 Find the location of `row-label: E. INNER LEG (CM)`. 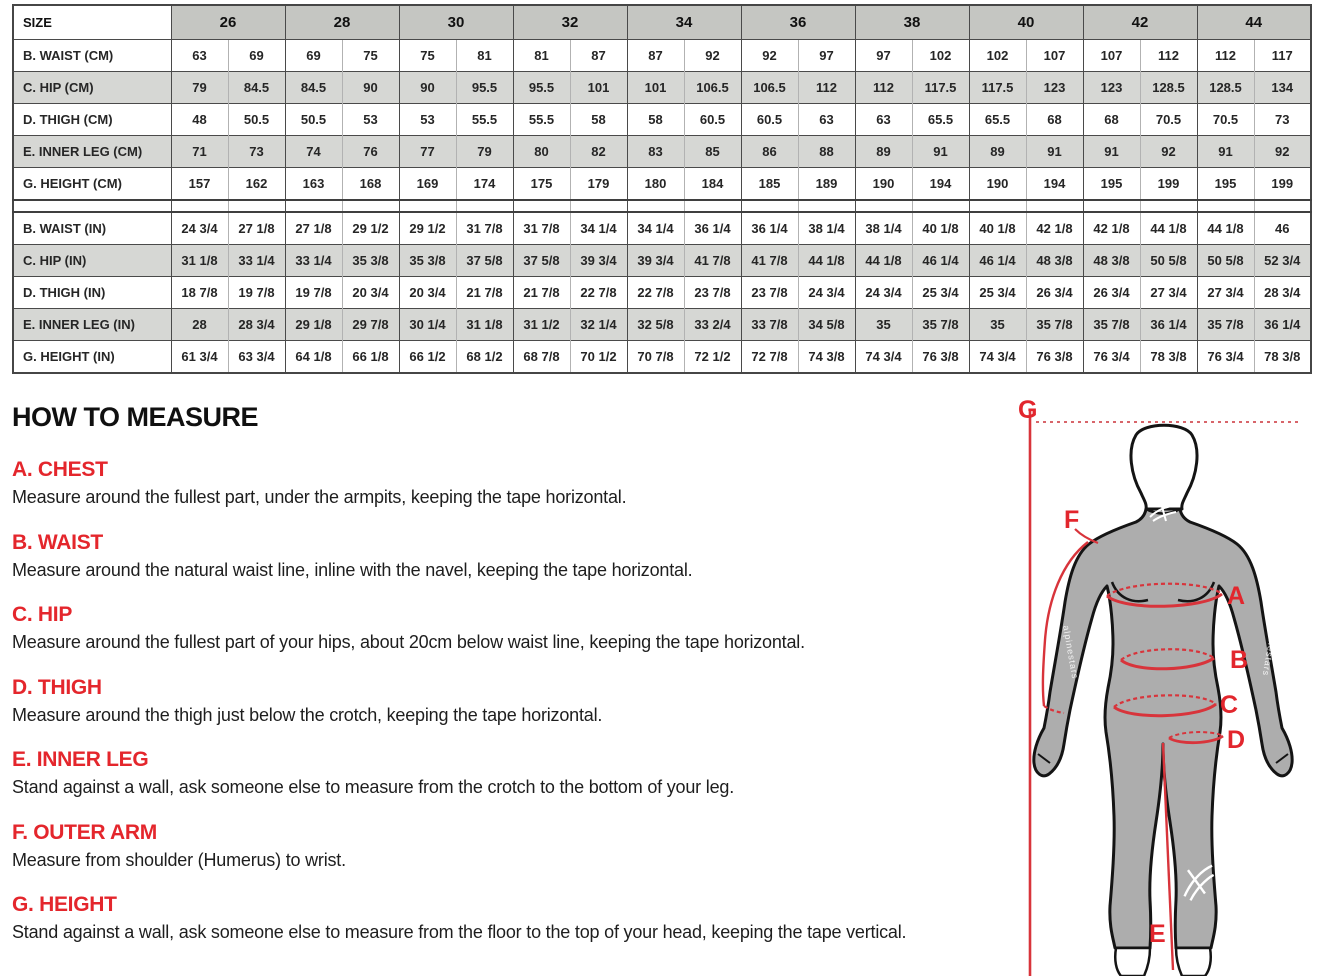

row-label: E. INNER LEG (CM) is located at coordinates (92, 151).